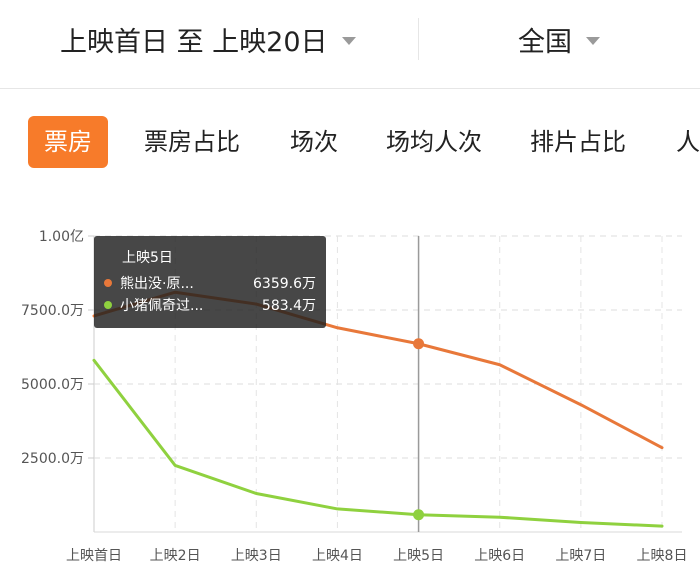  Describe the element at coordinates (175, 556) in the screenshot. I see `x-tick-label: 上映2日` at that location.